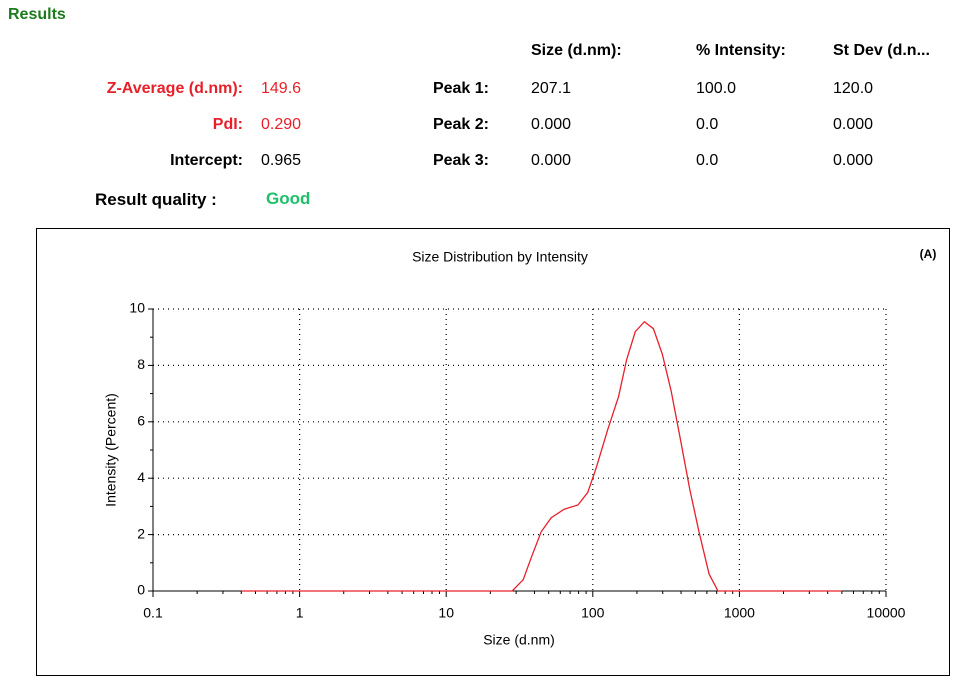  What do you see at coordinates (137, 308) in the screenshot?
I see `y-tick-label: 10` at bounding box center [137, 308].